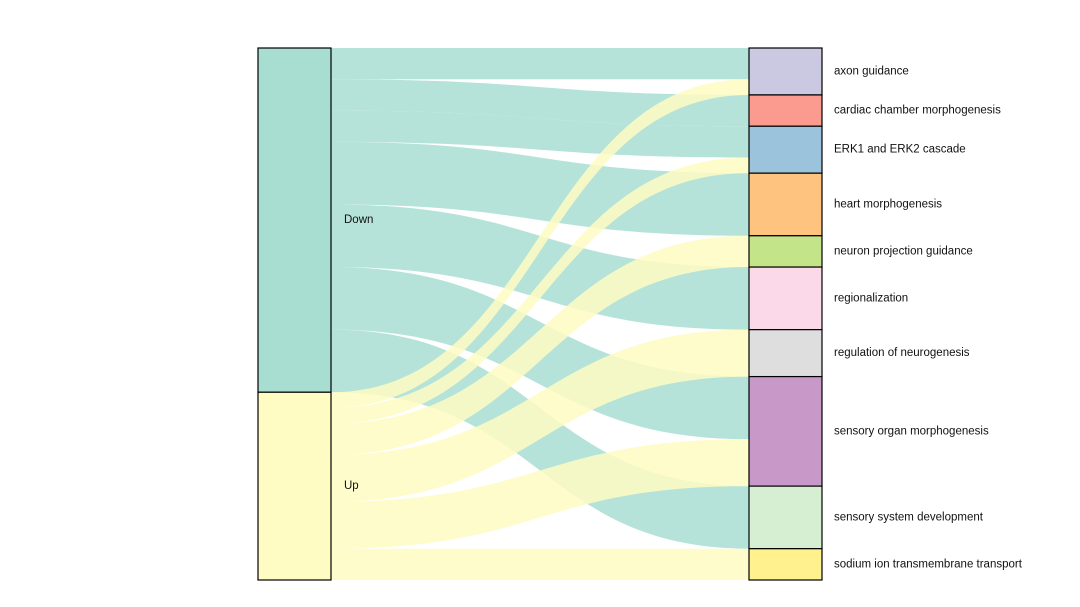 The height and width of the screenshot is (607, 1080). I want to click on flow-up-to-sodium-ion-transmembrane-transport, so click(540, 564).